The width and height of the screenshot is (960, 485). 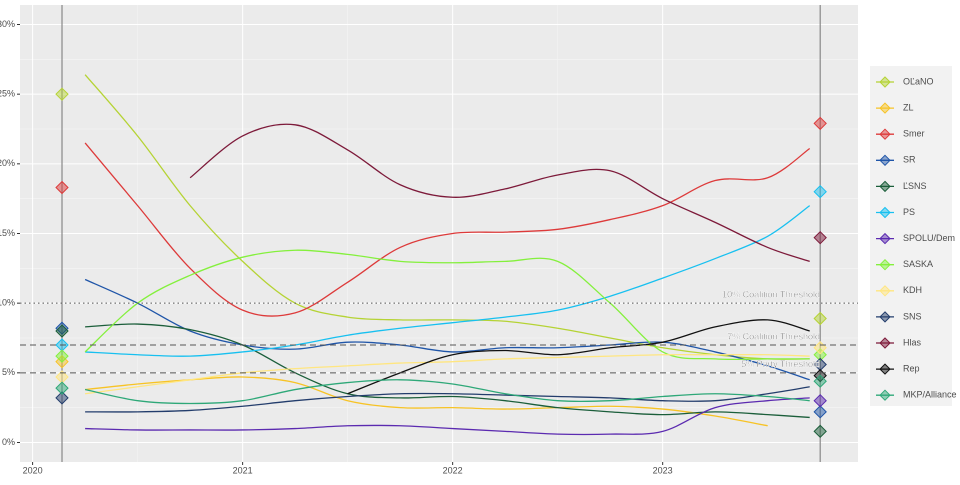 What do you see at coordinates (7, 24) in the screenshot?
I see `y-tick-label: 30%` at bounding box center [7, 24].